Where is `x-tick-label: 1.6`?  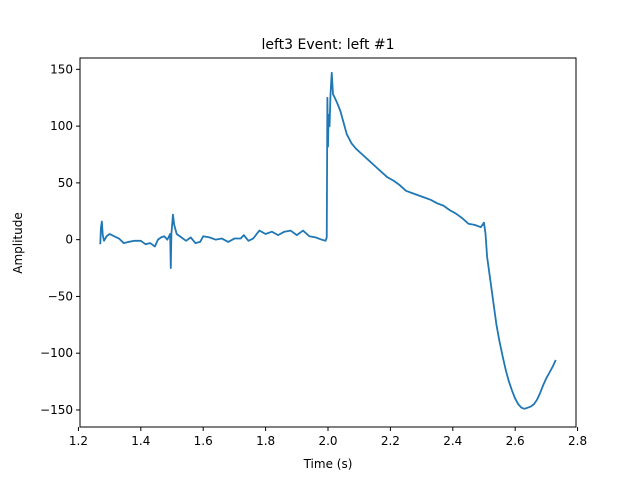
x-tick-label: 1.6 is located at coordinates (203, 441).